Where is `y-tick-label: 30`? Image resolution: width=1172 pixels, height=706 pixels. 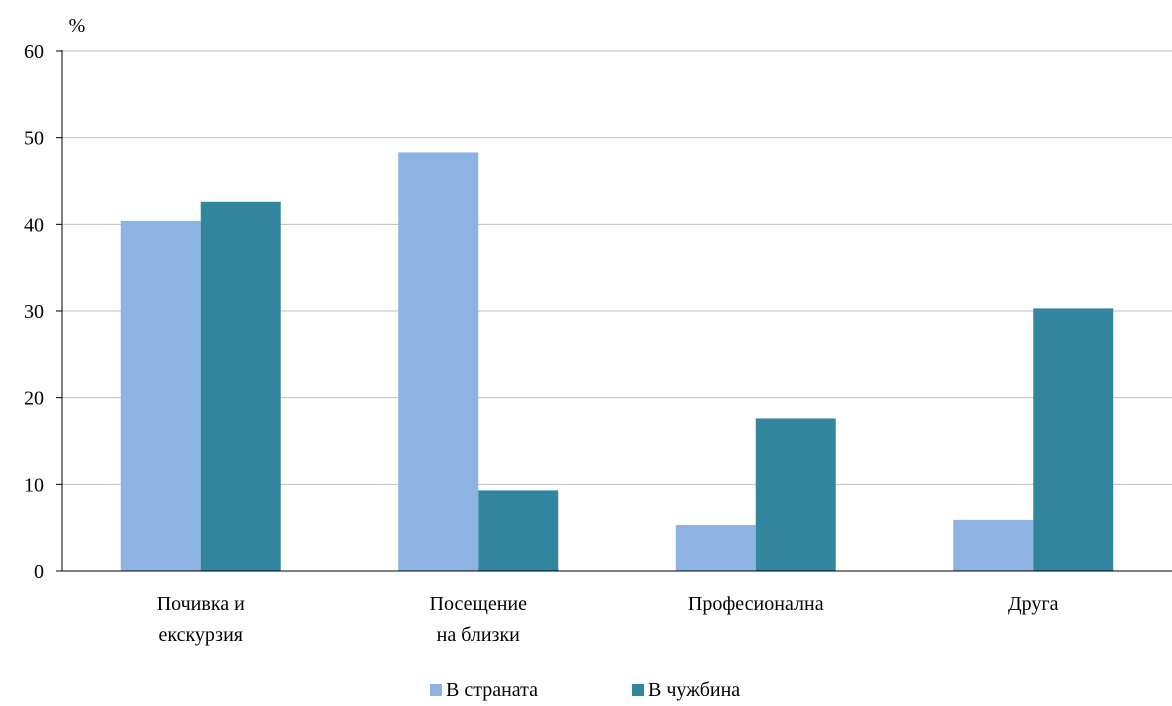 y-tick-label: 30 is located at coordinates (34, 312).